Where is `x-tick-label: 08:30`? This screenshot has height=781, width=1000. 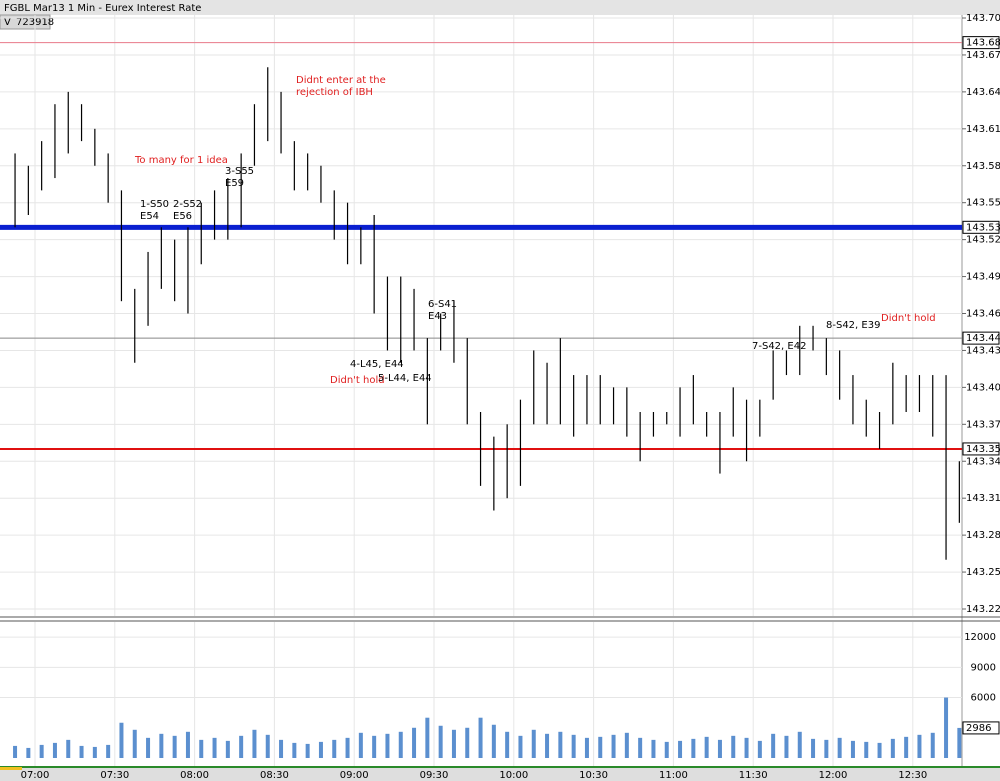
x-tick-label: 08:30 is located at coordinates (274, 775).